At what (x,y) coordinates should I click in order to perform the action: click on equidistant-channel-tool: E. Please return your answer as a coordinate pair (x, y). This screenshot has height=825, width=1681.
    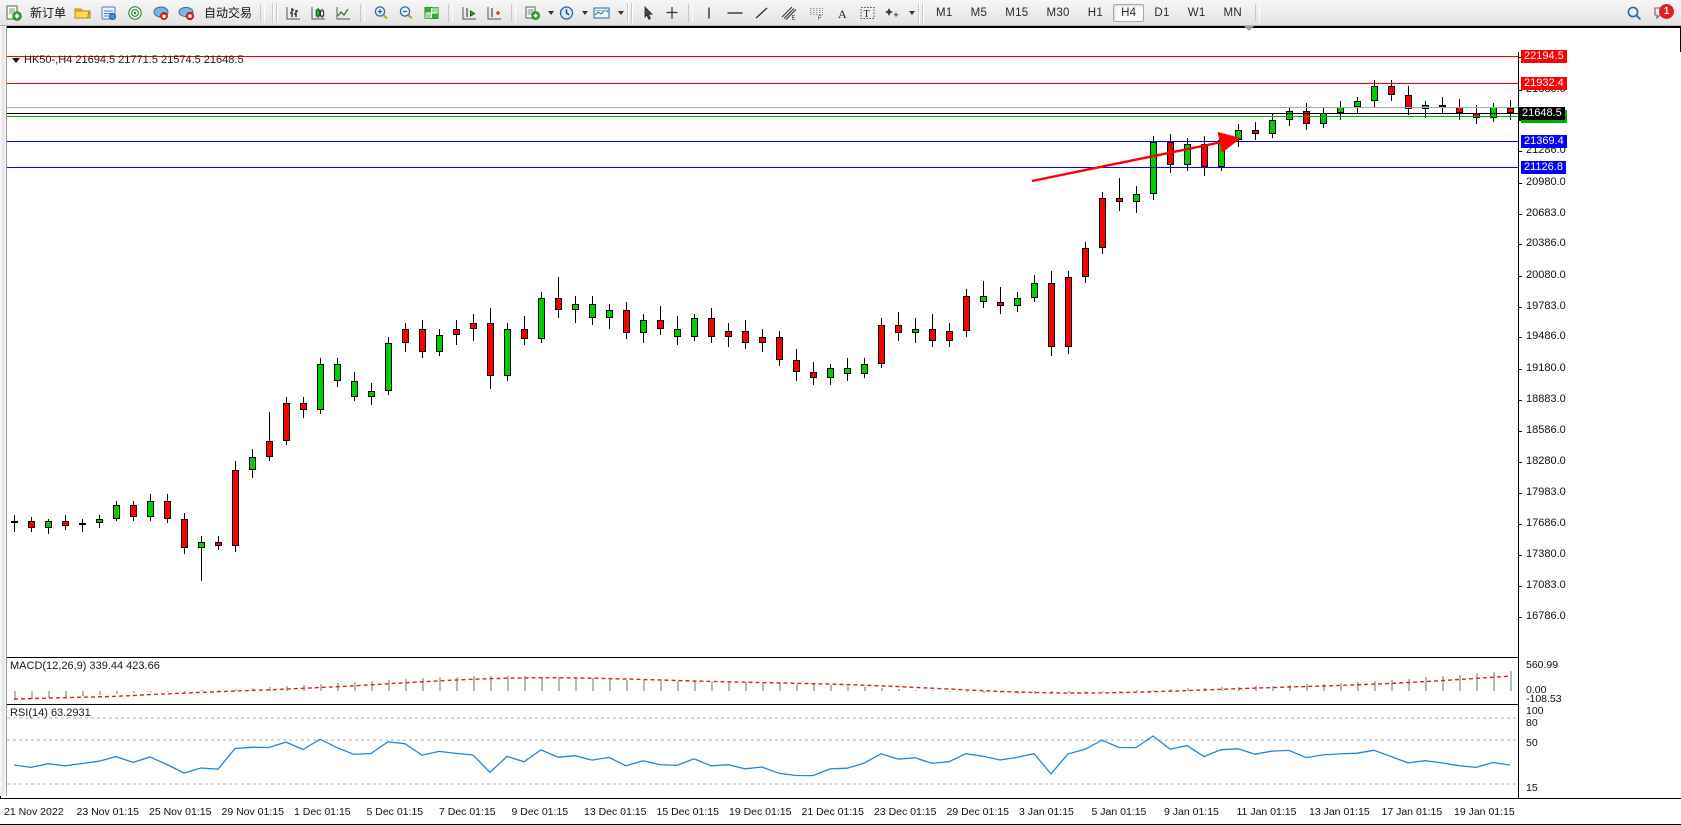
    Looking at the image, I should click on (789, 13).